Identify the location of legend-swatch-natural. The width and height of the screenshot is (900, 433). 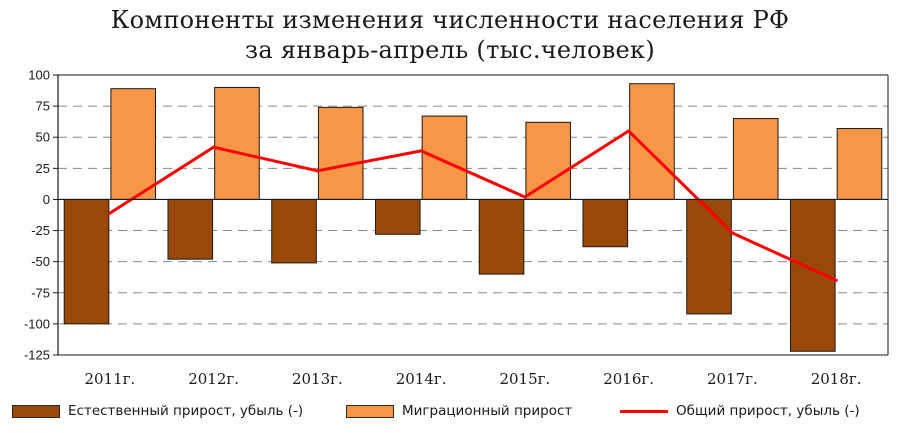
(36, 411).